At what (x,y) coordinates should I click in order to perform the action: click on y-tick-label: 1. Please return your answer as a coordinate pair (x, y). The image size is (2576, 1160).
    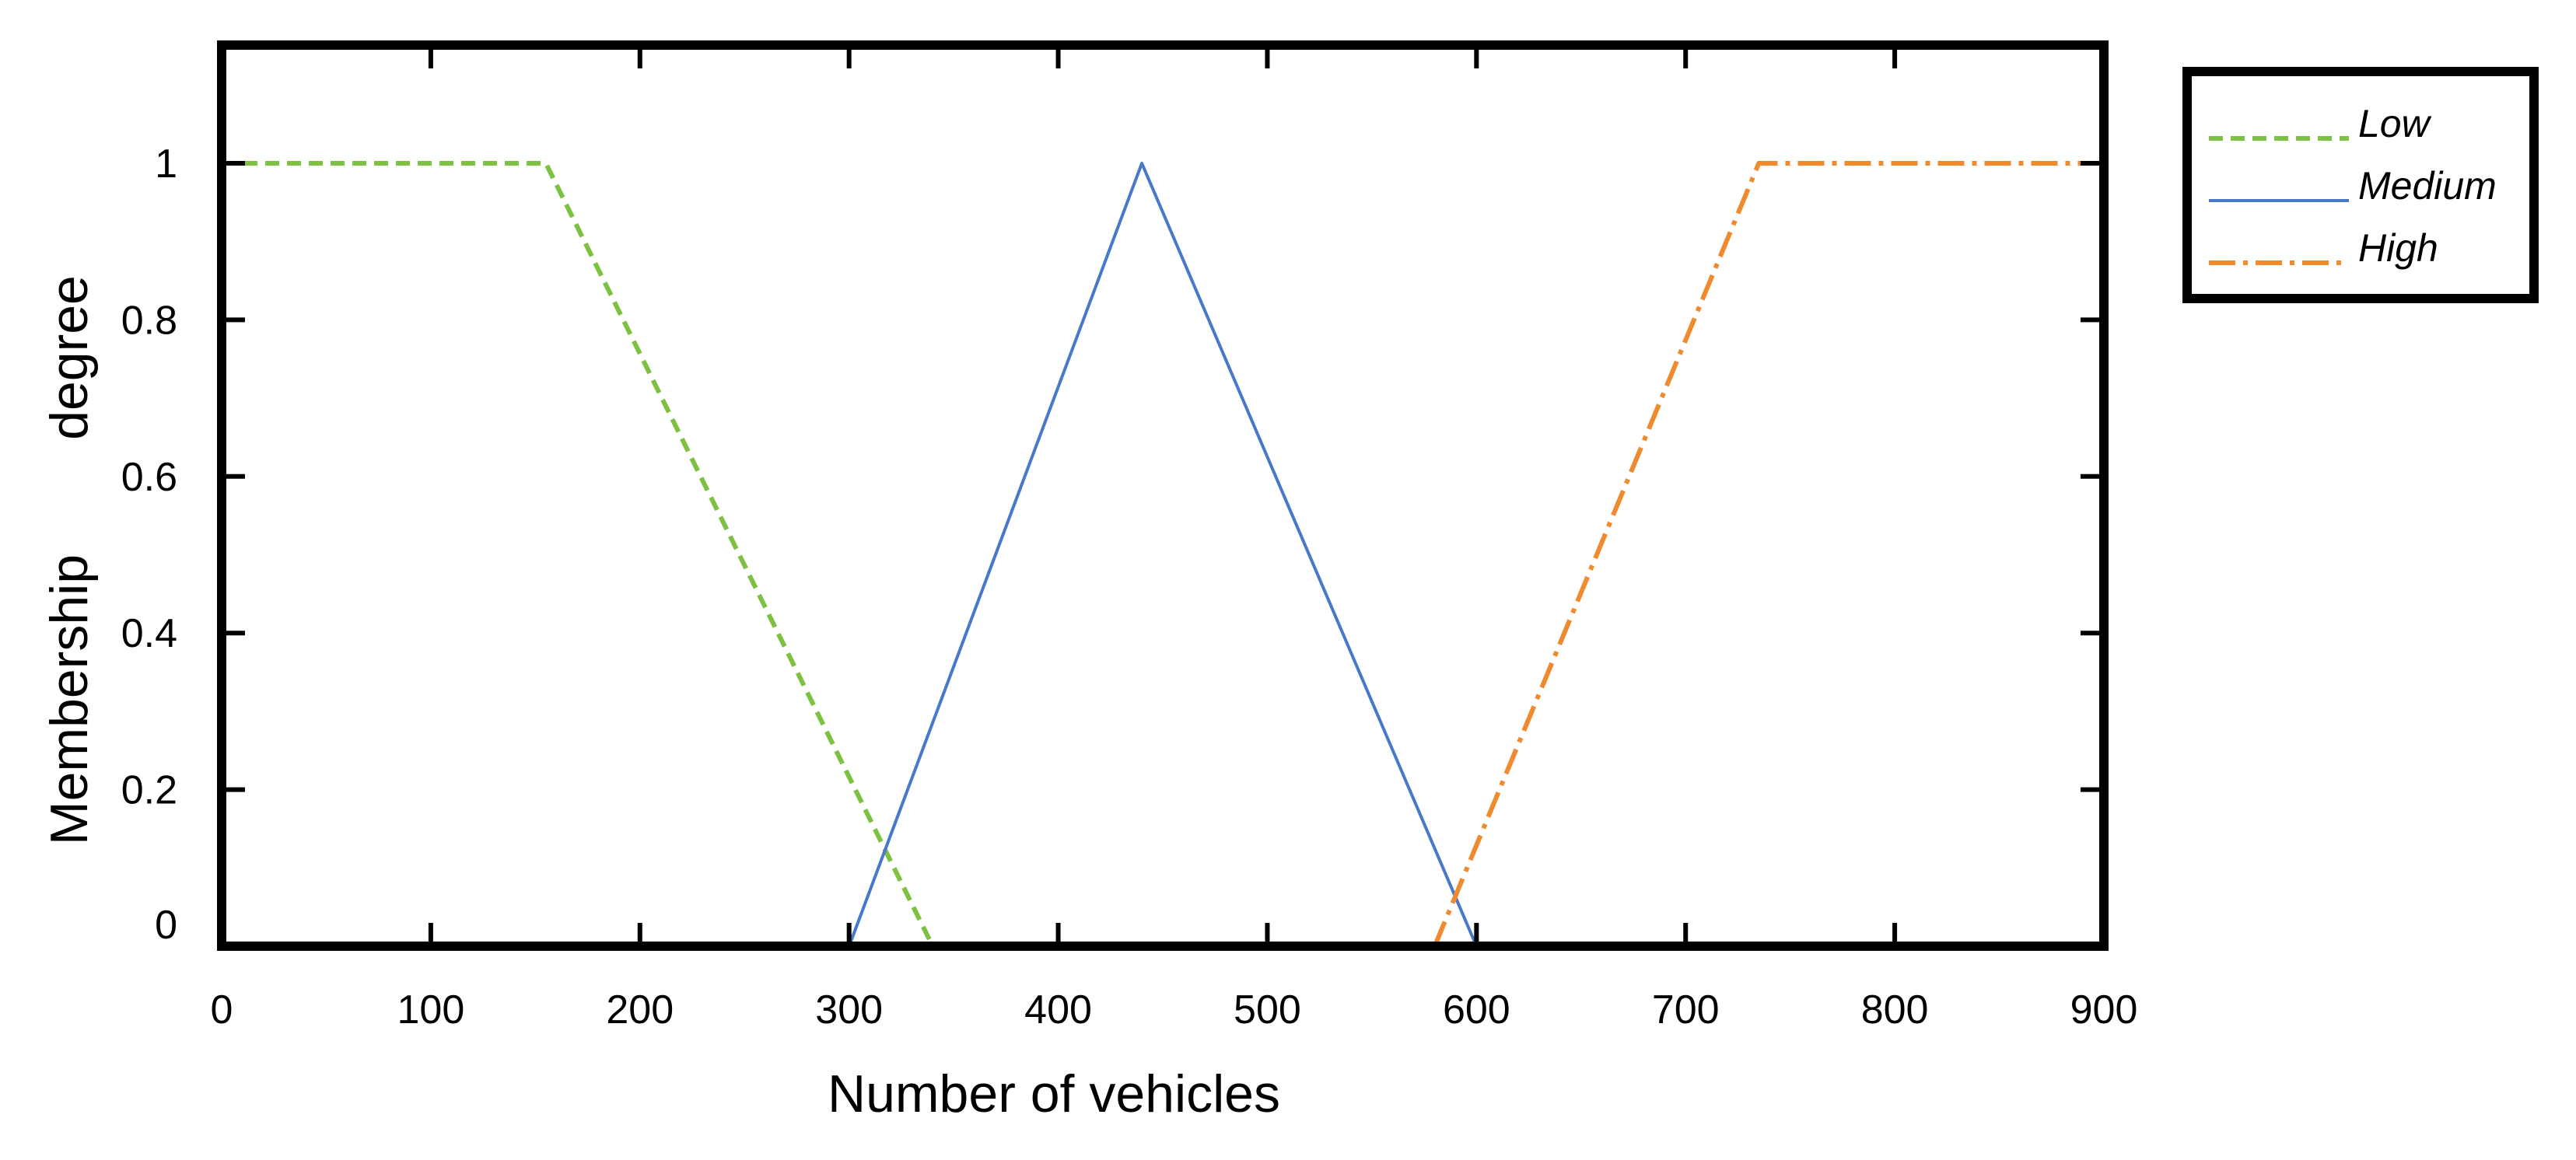
    Looking at the image, I should click on (166, 164).